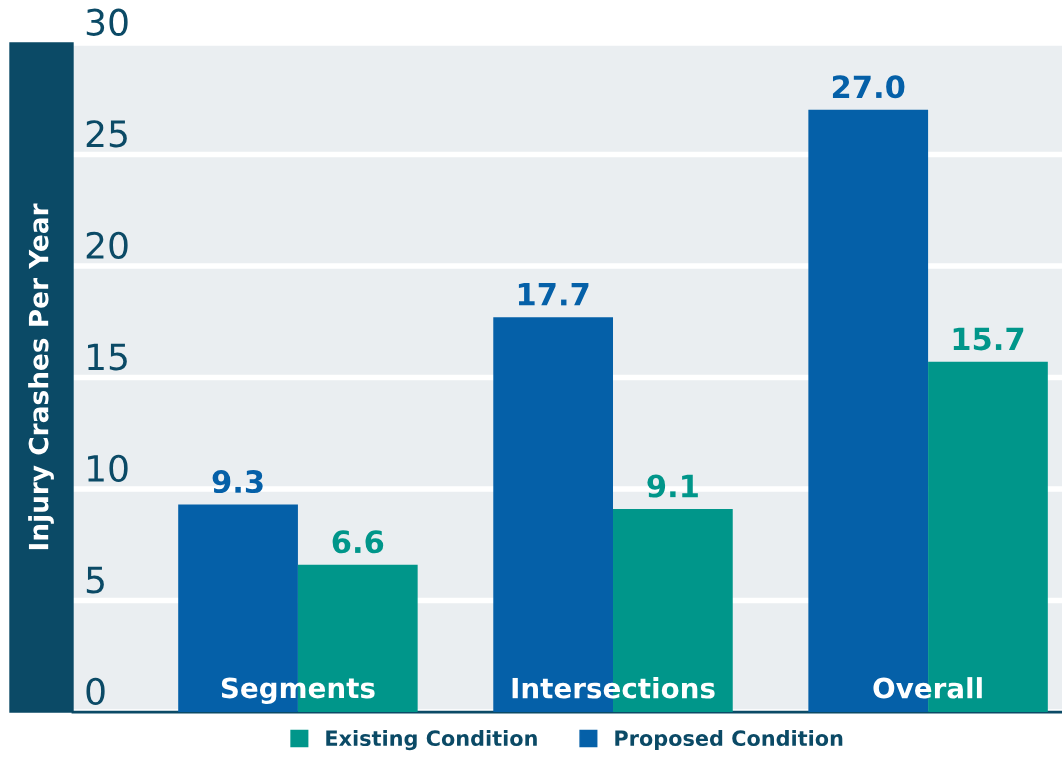 The width and height of the screenshot is (1062, 772). I want to click on data-label: 6.6, so click(358, 542).